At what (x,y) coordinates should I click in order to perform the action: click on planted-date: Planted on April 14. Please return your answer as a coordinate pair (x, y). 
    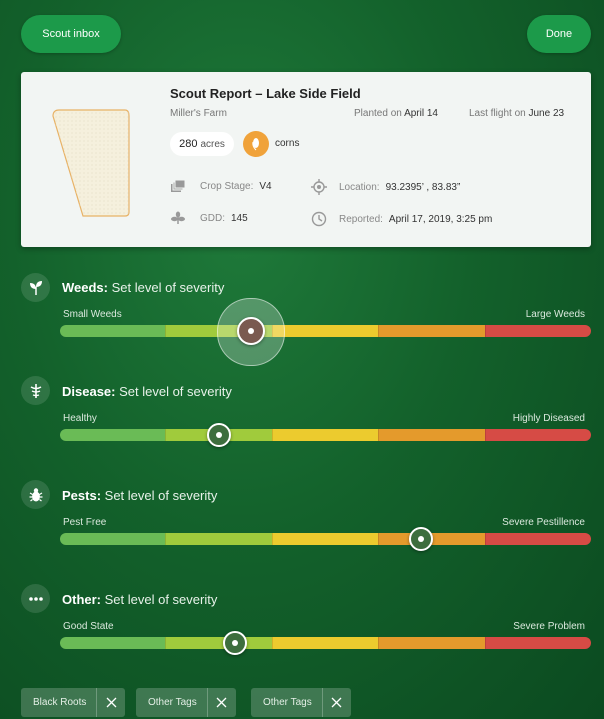
    Looking at the image, I should click on (396, 113).